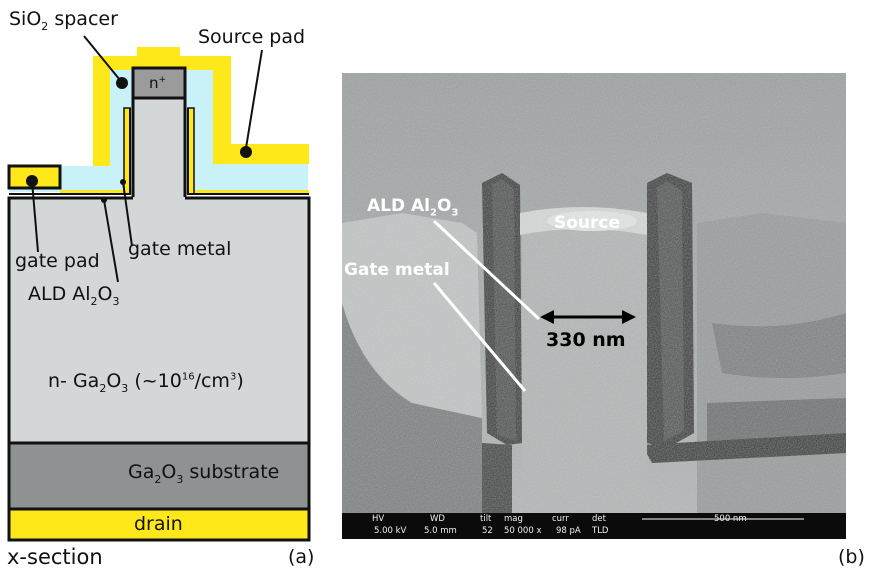  Describe the element at coordinates (413, 207) in the screenshot. I see `sem-ald-label: ALD Al2O3` at that location.